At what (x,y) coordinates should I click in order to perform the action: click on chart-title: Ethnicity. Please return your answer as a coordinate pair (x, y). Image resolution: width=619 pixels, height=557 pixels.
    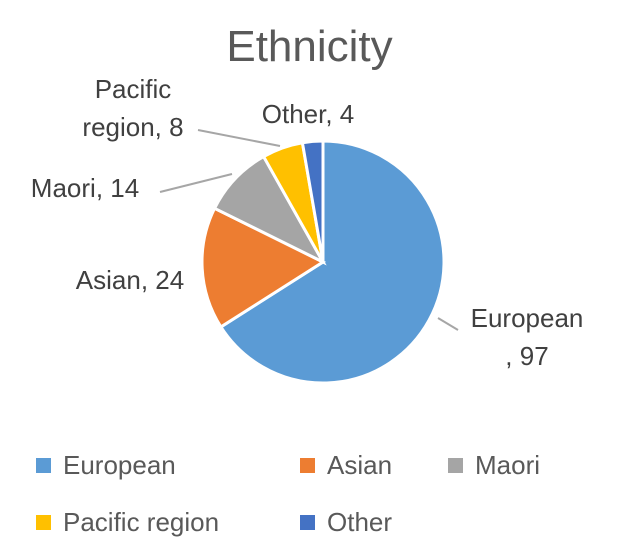
    Looking at the image, I should click on (309, 46).